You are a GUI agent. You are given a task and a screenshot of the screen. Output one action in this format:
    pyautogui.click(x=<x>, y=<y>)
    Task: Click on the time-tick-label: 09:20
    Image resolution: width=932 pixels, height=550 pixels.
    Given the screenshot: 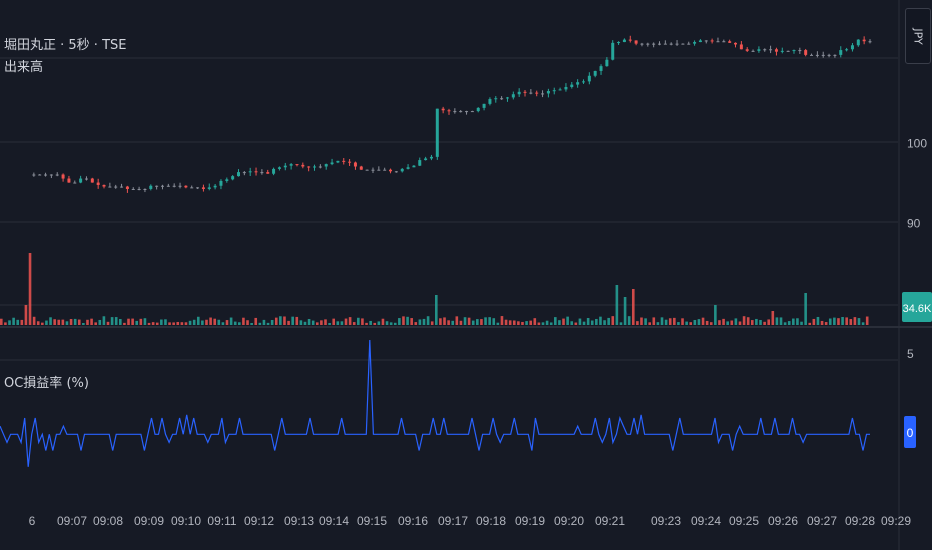 What is the action you would take?
    pyautogui.click(x=569, y=521)
    